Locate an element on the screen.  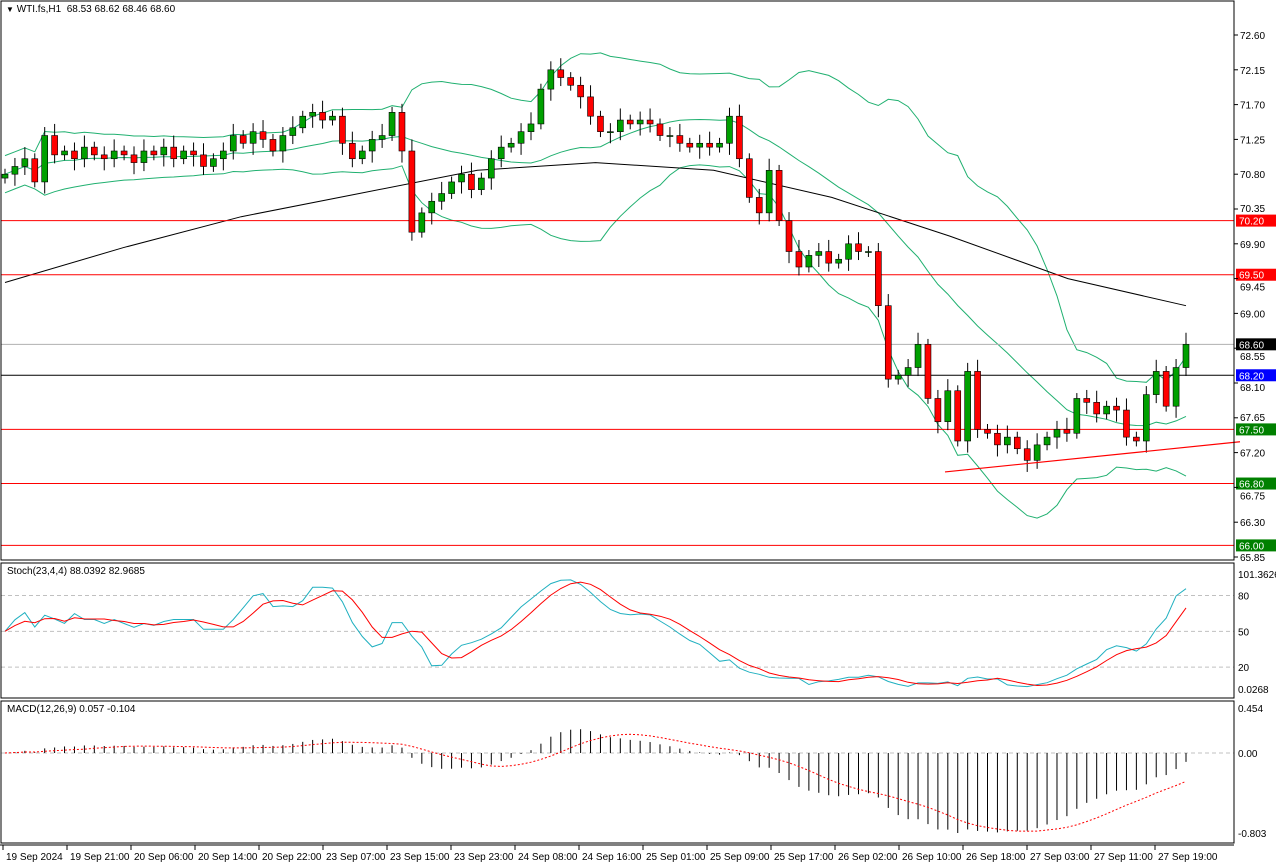
macd-title: MACD(12,26,9) 0.057 -0.104 is located at coordinates (71, 709).